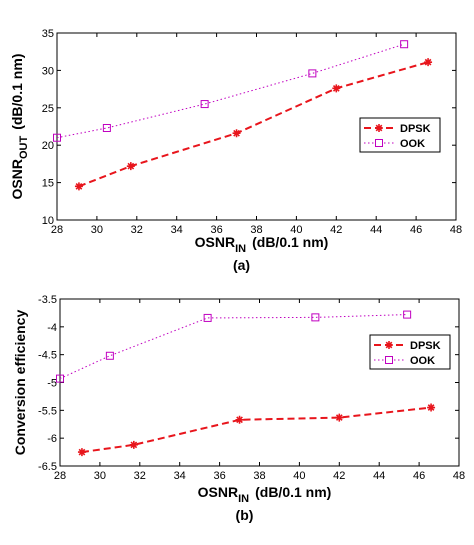 This screenshot has width=474, height=545. I want to click on y-axis-label-sub: OUT, so click(24, 148).